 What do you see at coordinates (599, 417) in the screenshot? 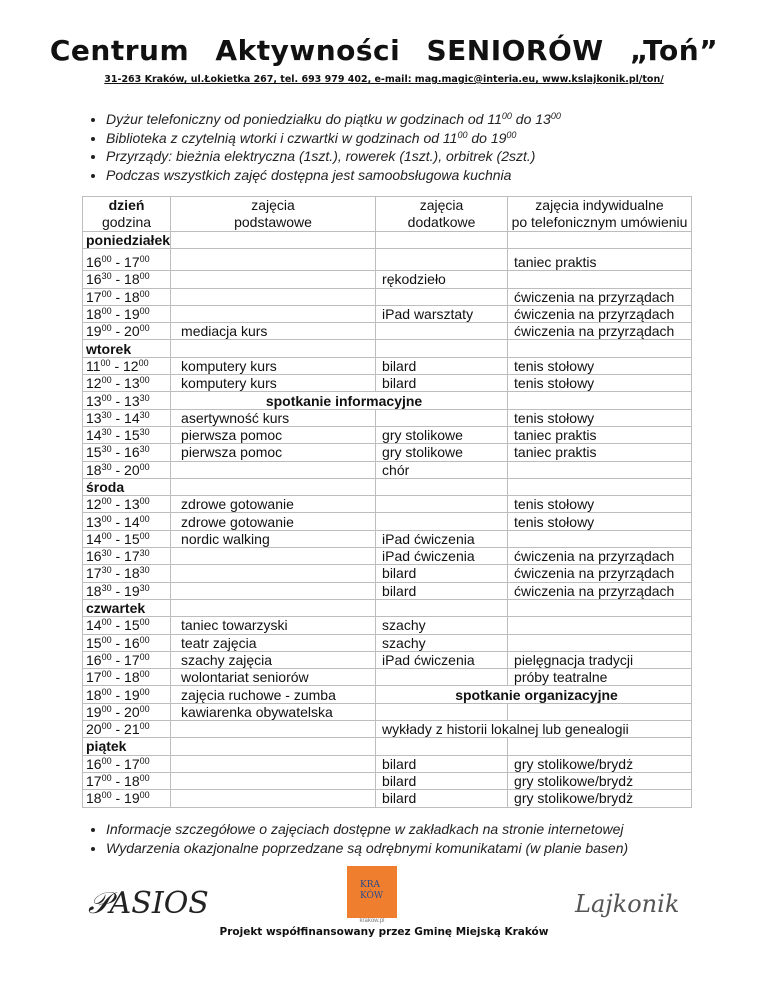
I see `individual-cell: tenis stołowy` at bounding box center [599, 417].